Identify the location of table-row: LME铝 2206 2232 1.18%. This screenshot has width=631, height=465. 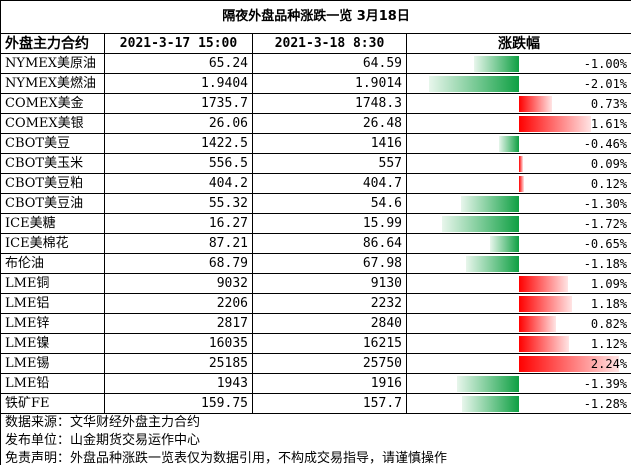
(315, 303).